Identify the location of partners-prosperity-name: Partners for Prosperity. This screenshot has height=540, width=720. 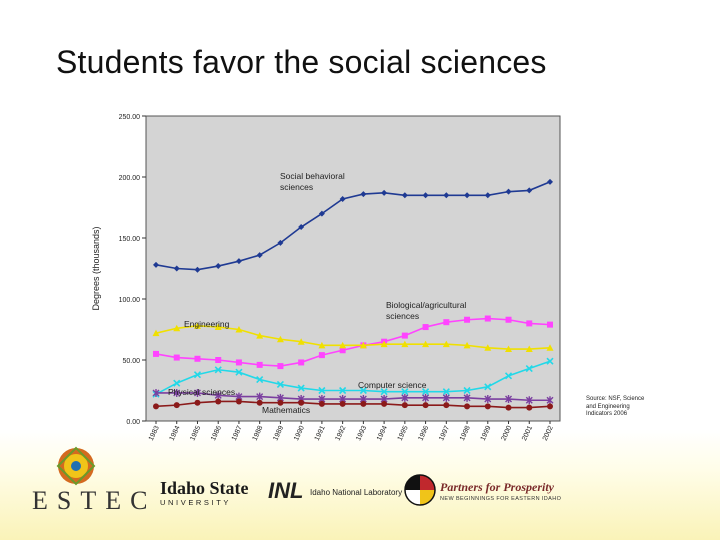
(497, 487).